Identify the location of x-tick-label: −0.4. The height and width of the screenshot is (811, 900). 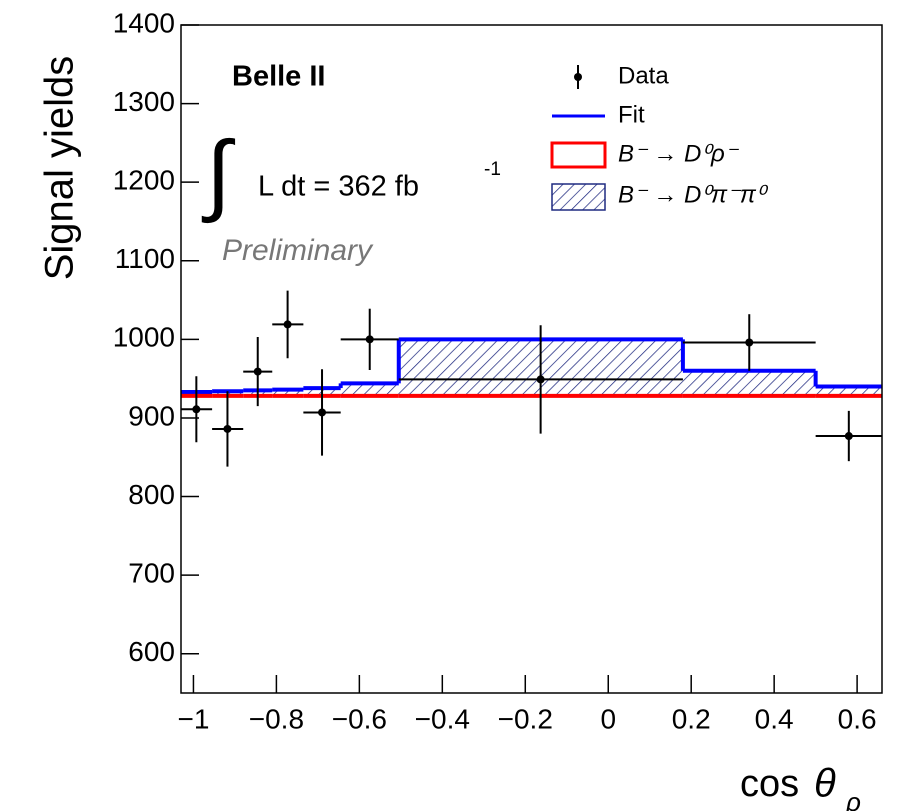
(442, 718).